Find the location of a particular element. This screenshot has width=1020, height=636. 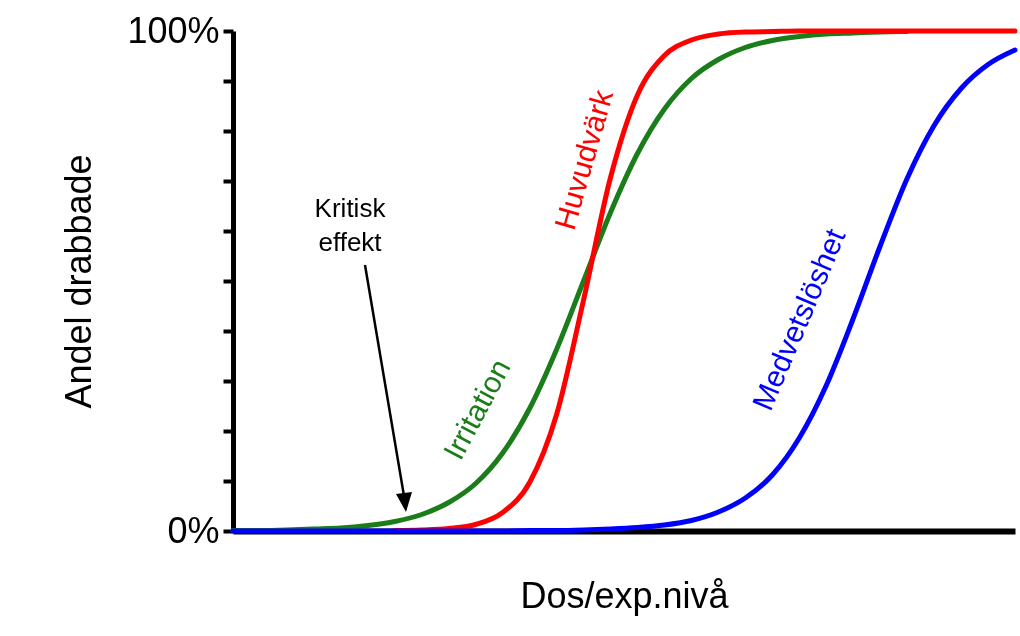

y-tick-label: 0% is located at coordinates (193, 530).